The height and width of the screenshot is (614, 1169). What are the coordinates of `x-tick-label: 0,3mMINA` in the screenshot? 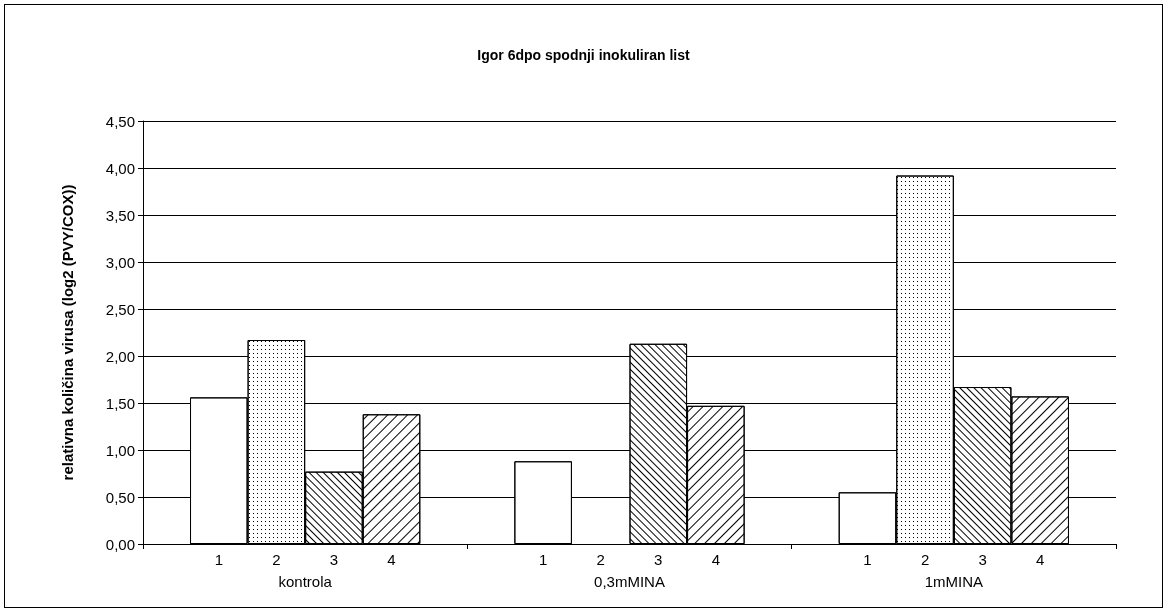 It's located at (629, 581).